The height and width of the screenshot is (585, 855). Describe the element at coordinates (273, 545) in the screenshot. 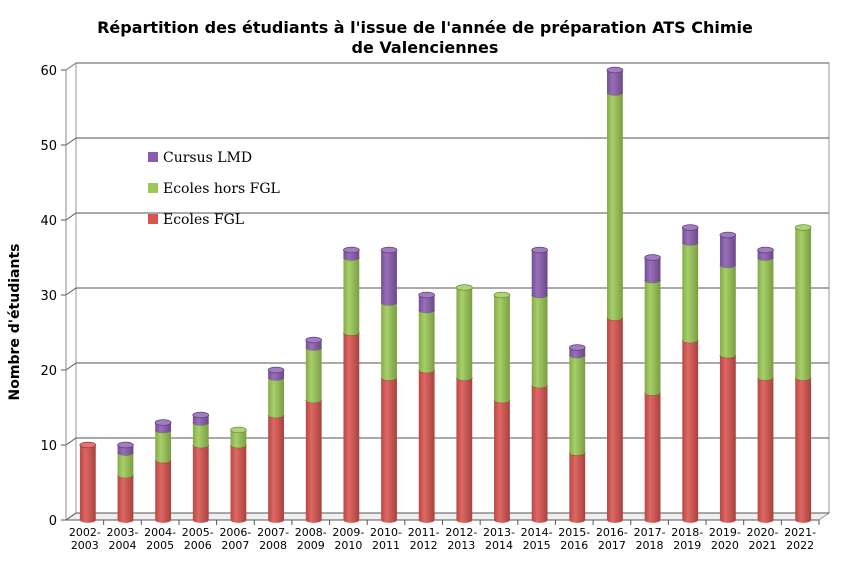

I see `x-tick-label: 2008` at that location.